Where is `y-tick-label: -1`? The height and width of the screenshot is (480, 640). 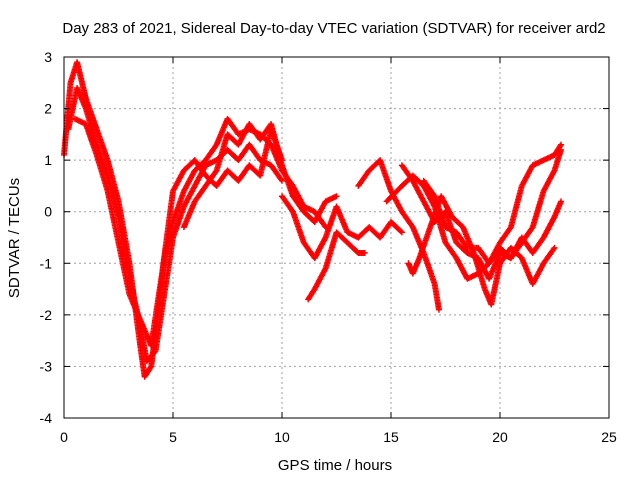 y-tick-label: -1 is located at coordinates (46, 263).